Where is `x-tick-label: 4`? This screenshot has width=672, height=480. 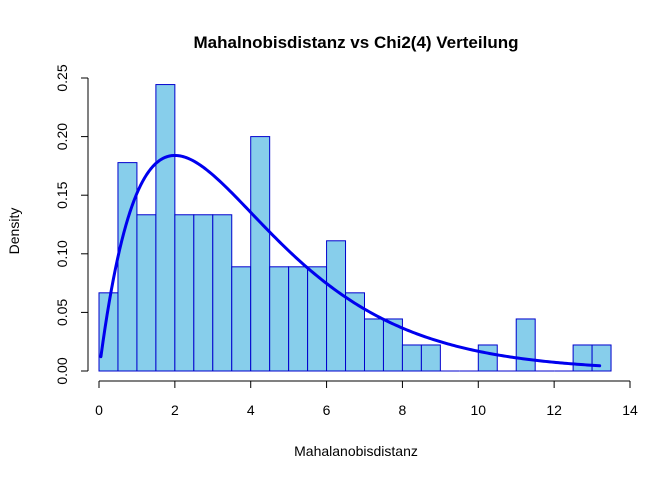 x-tick-label: 4 is located at coordinates (251, 410).